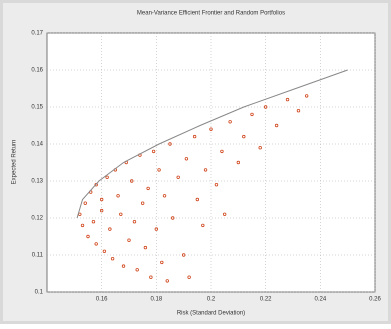 The width and height of the screenshot is (391, 329). I want to click on x-tick-label: 0.26, so click(375, 300).